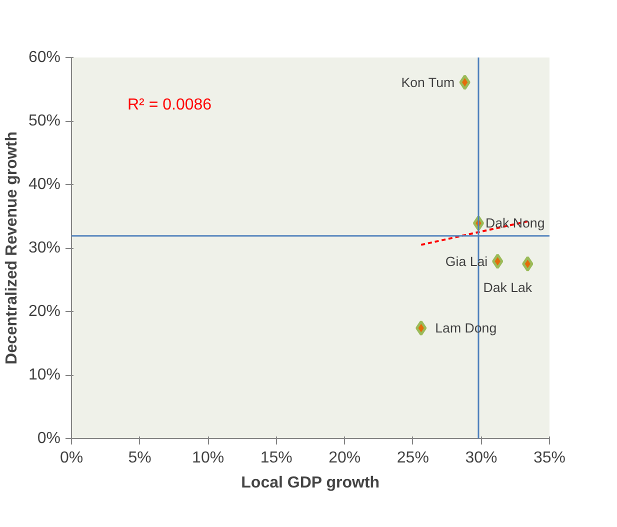  What do you see at coordinates (48, 438) in the screenshot?
I see `y-tick-label: 0%` at bounding box center [48, 438].